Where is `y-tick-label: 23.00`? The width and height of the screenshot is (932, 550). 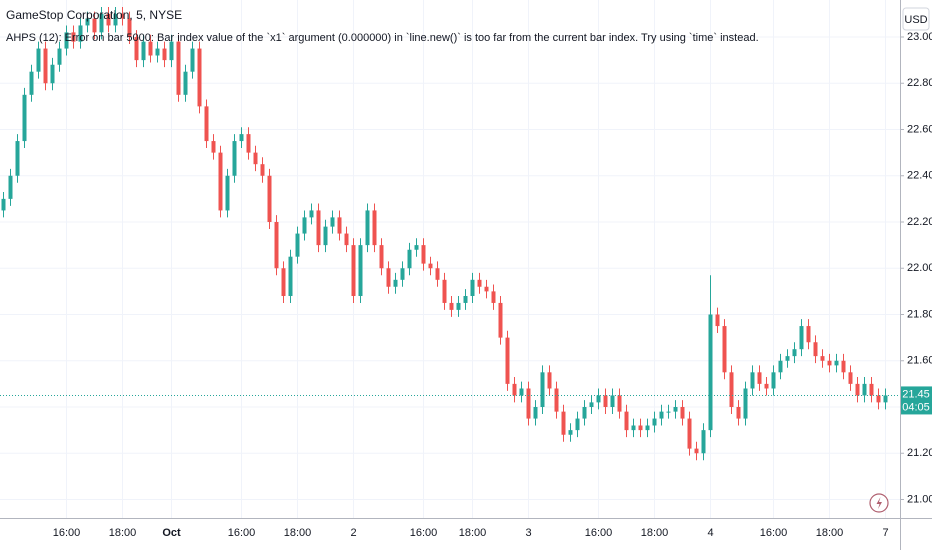 y-tick-label: 23.00 is located at coordinates (919, 37).